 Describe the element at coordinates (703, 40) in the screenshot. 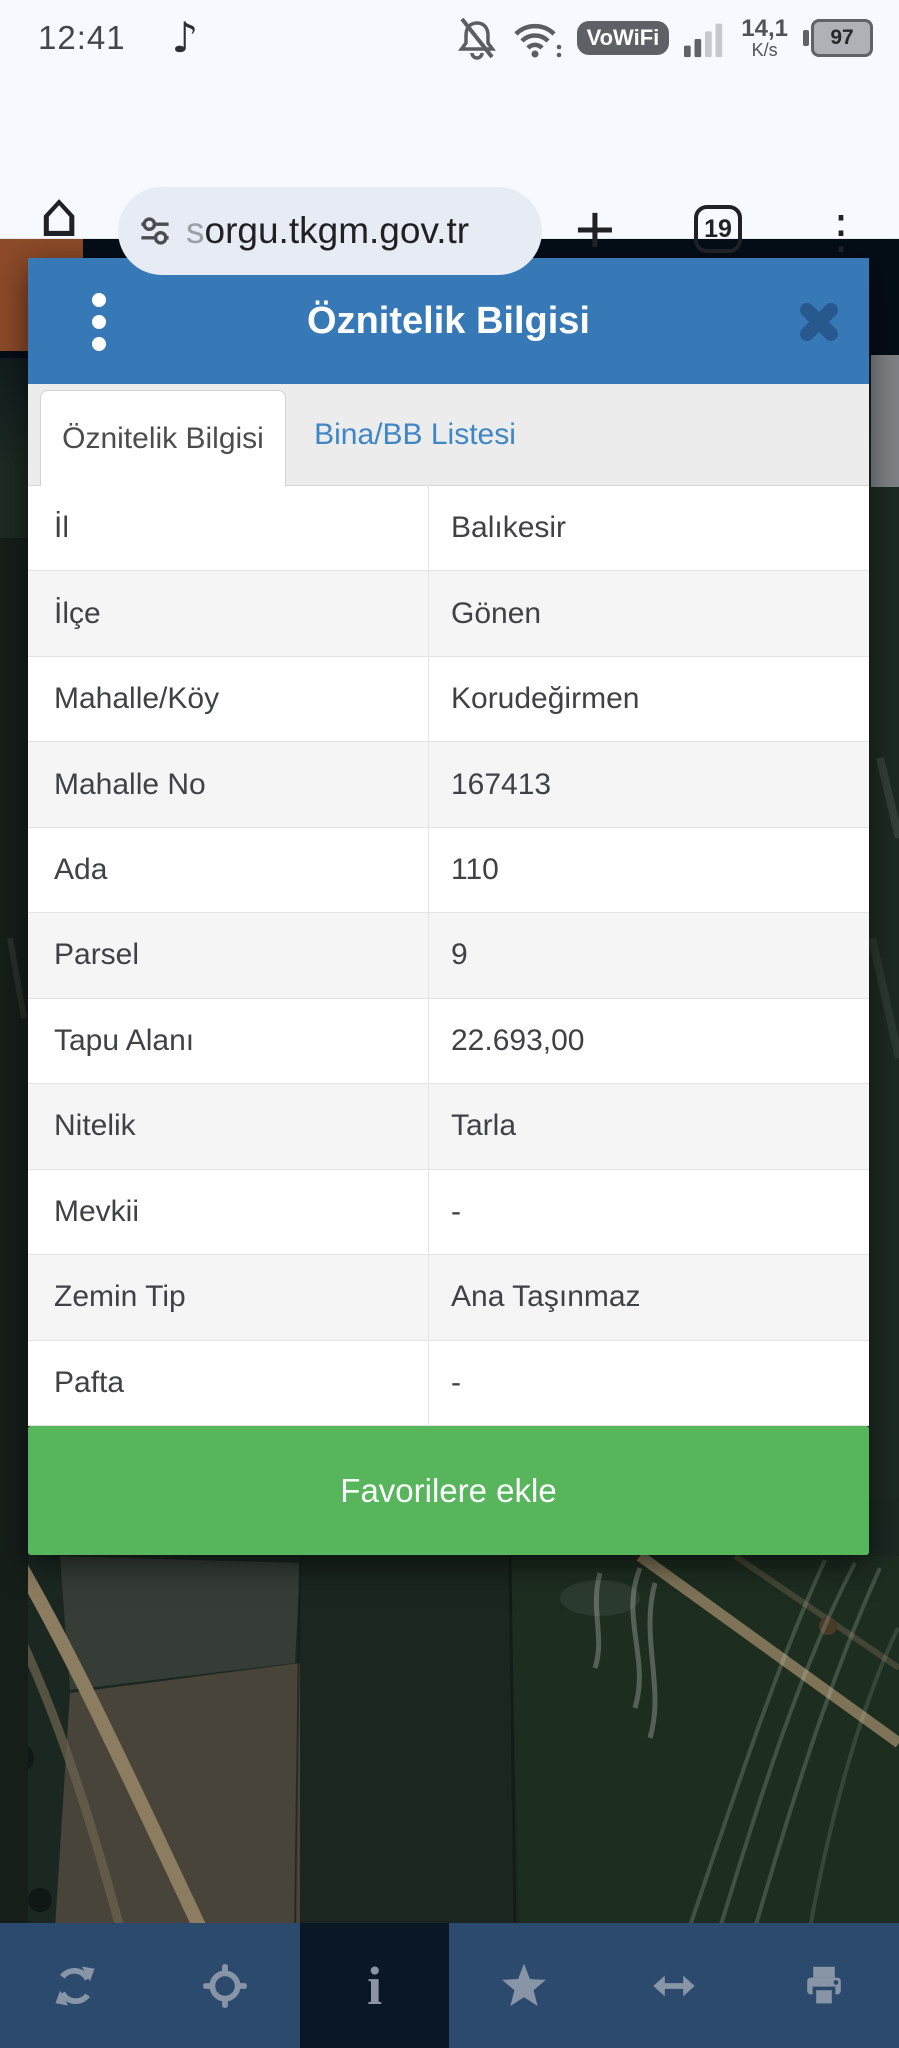

I see `cell-signal-icon` at that location.